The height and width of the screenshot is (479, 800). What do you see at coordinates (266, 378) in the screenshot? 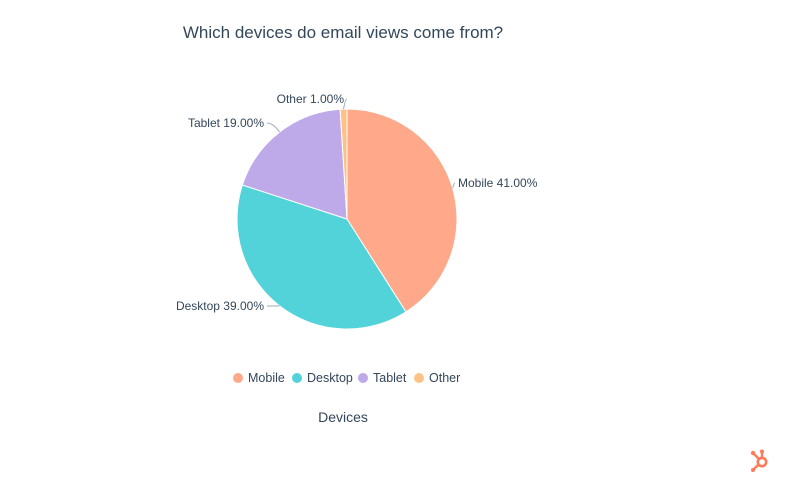
I see `legend-label-mobile: Mobile` at bounding box center [266, 378].